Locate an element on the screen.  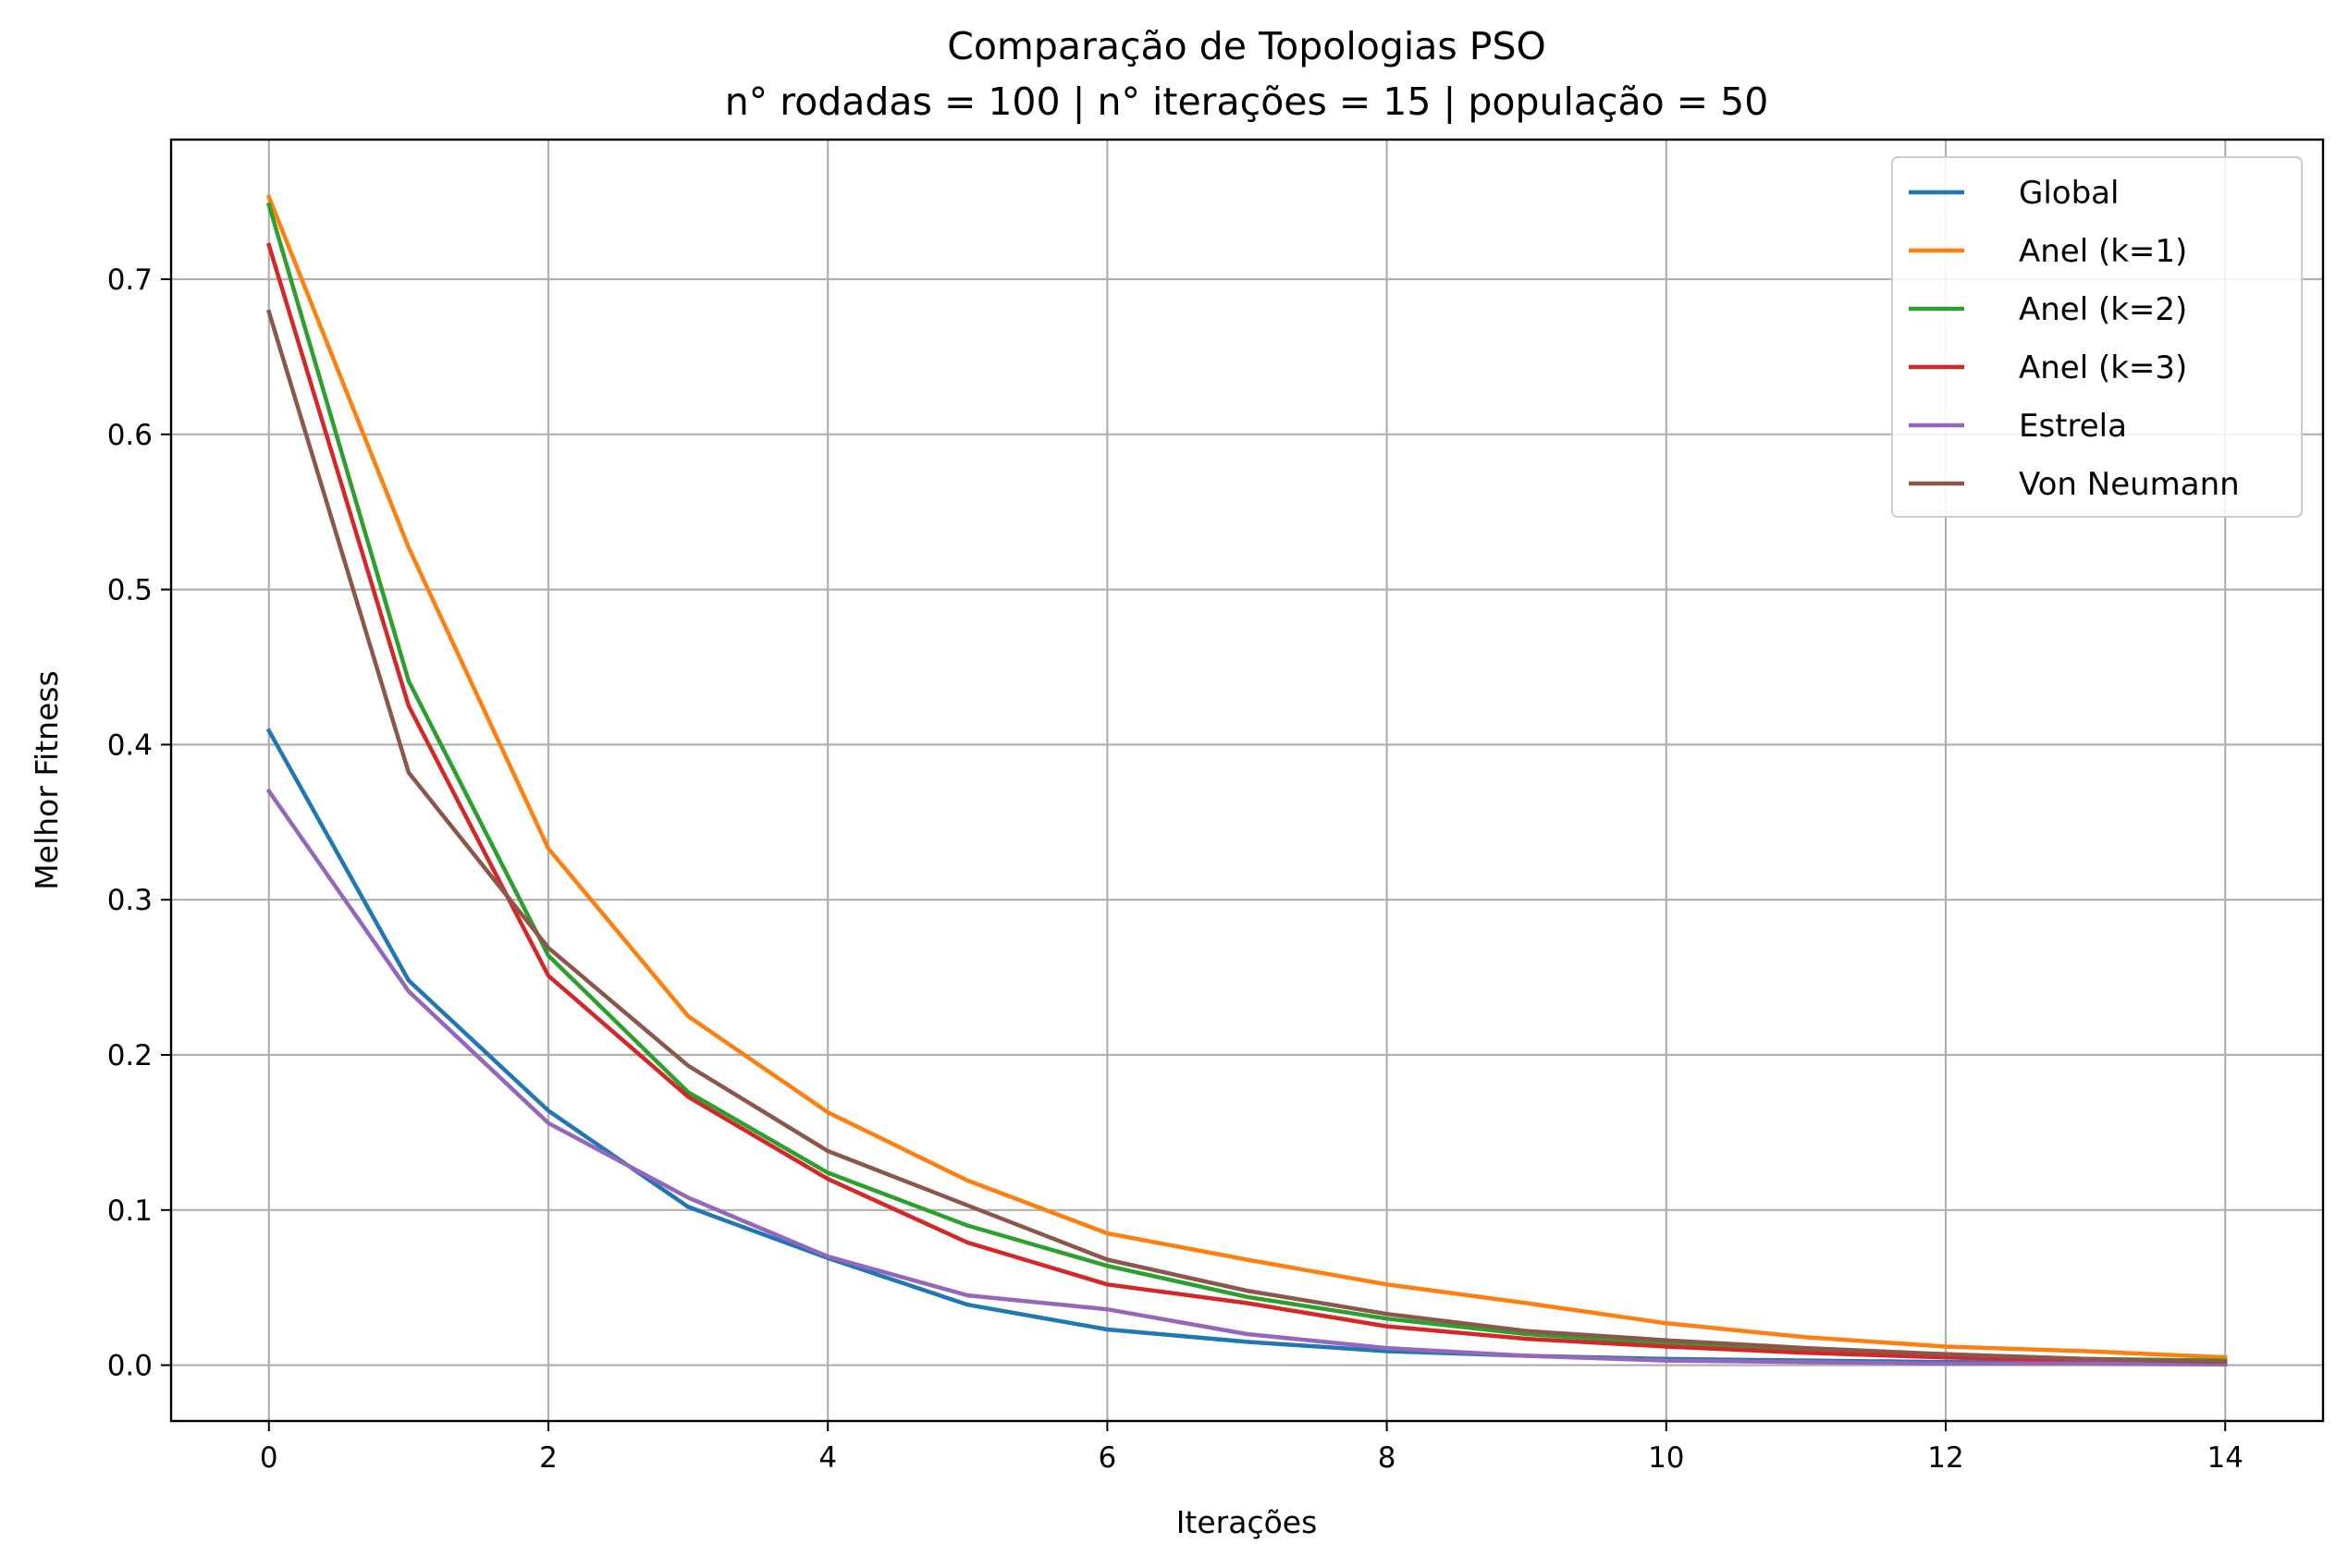
x-axis-label: Iterações is located at coordinates (1247, 1522).